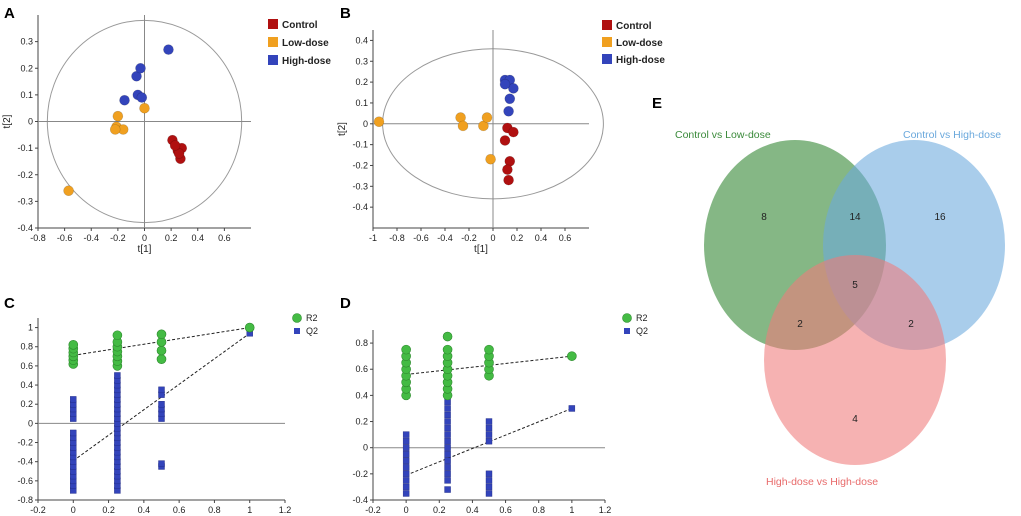 The image size is (1021, 516). I want to click on y-tick-label: 1, so click(30, 328).